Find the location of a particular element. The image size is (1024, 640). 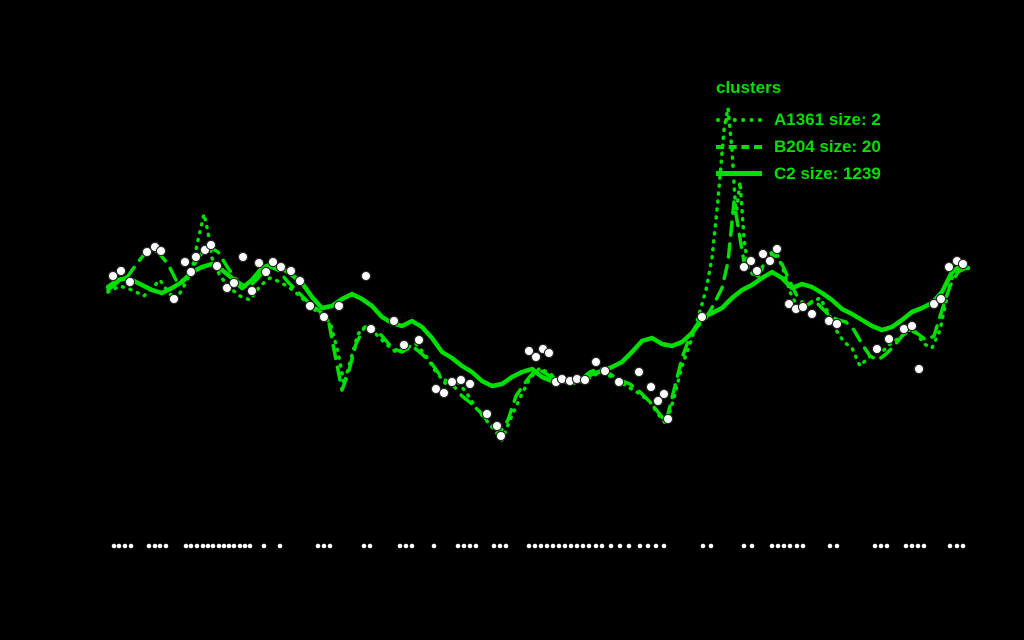

legend-item: C2 size: 1239 is located at coordinates (798, 173).